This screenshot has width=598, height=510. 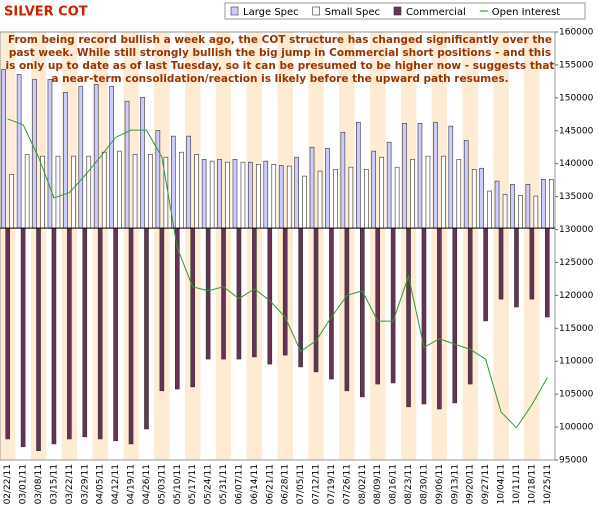 I want to click on x-tick-label: 10/04/11, so click(x=502, y=484).